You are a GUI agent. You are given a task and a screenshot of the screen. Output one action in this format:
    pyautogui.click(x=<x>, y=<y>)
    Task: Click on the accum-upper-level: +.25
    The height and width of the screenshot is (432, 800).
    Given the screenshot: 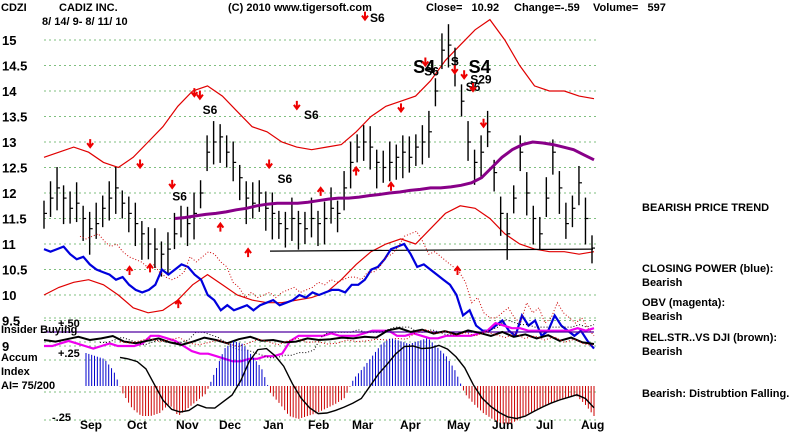 What is the action you would take?
    pyautogui.click(x=69, y=354)
    